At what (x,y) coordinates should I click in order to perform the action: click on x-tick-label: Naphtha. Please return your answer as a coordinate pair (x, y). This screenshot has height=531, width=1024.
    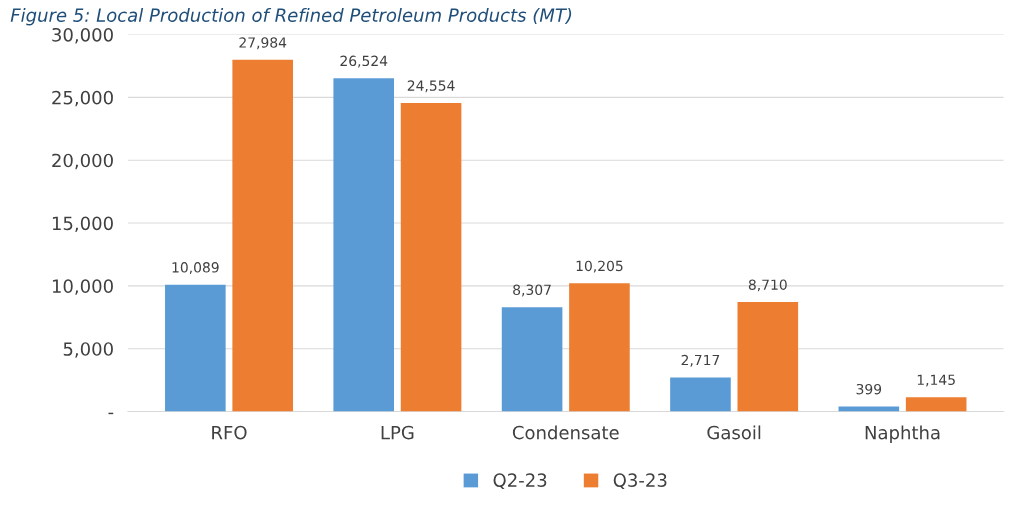
    Looking at the image, I should click on (902, 434).